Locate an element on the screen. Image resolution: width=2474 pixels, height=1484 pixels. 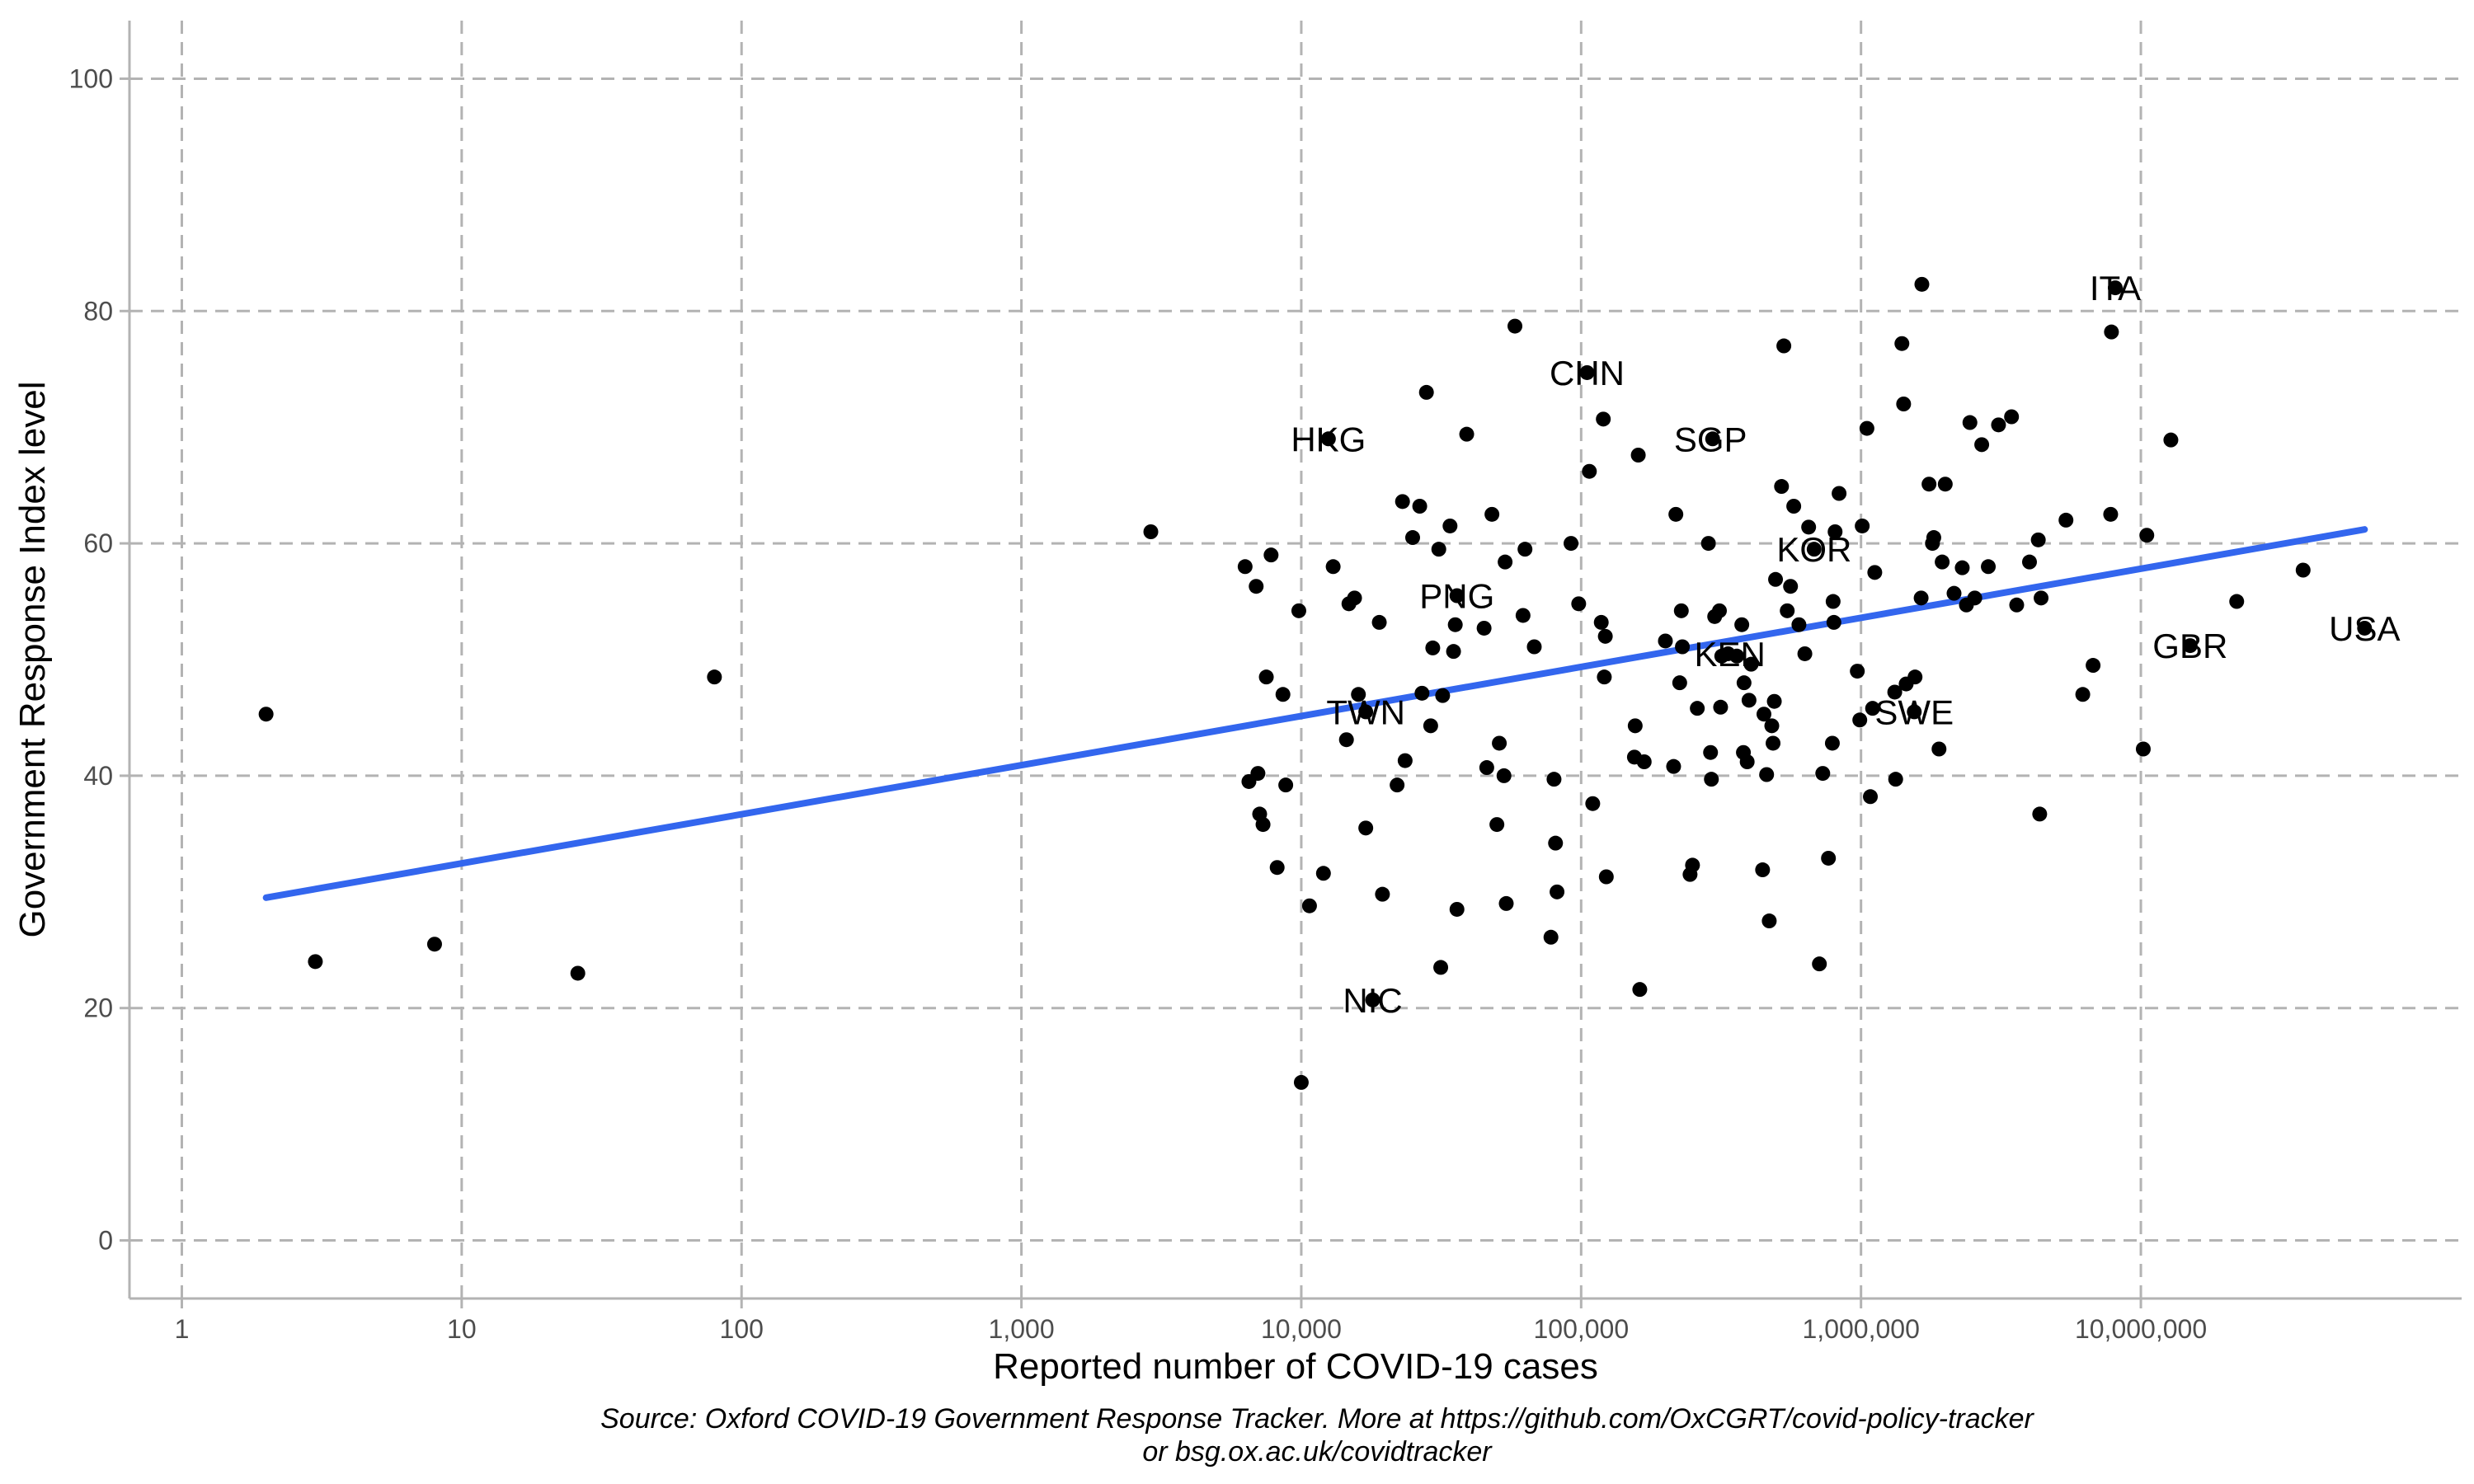
y-tick-label: 40 is located at coordinates (98, 776).